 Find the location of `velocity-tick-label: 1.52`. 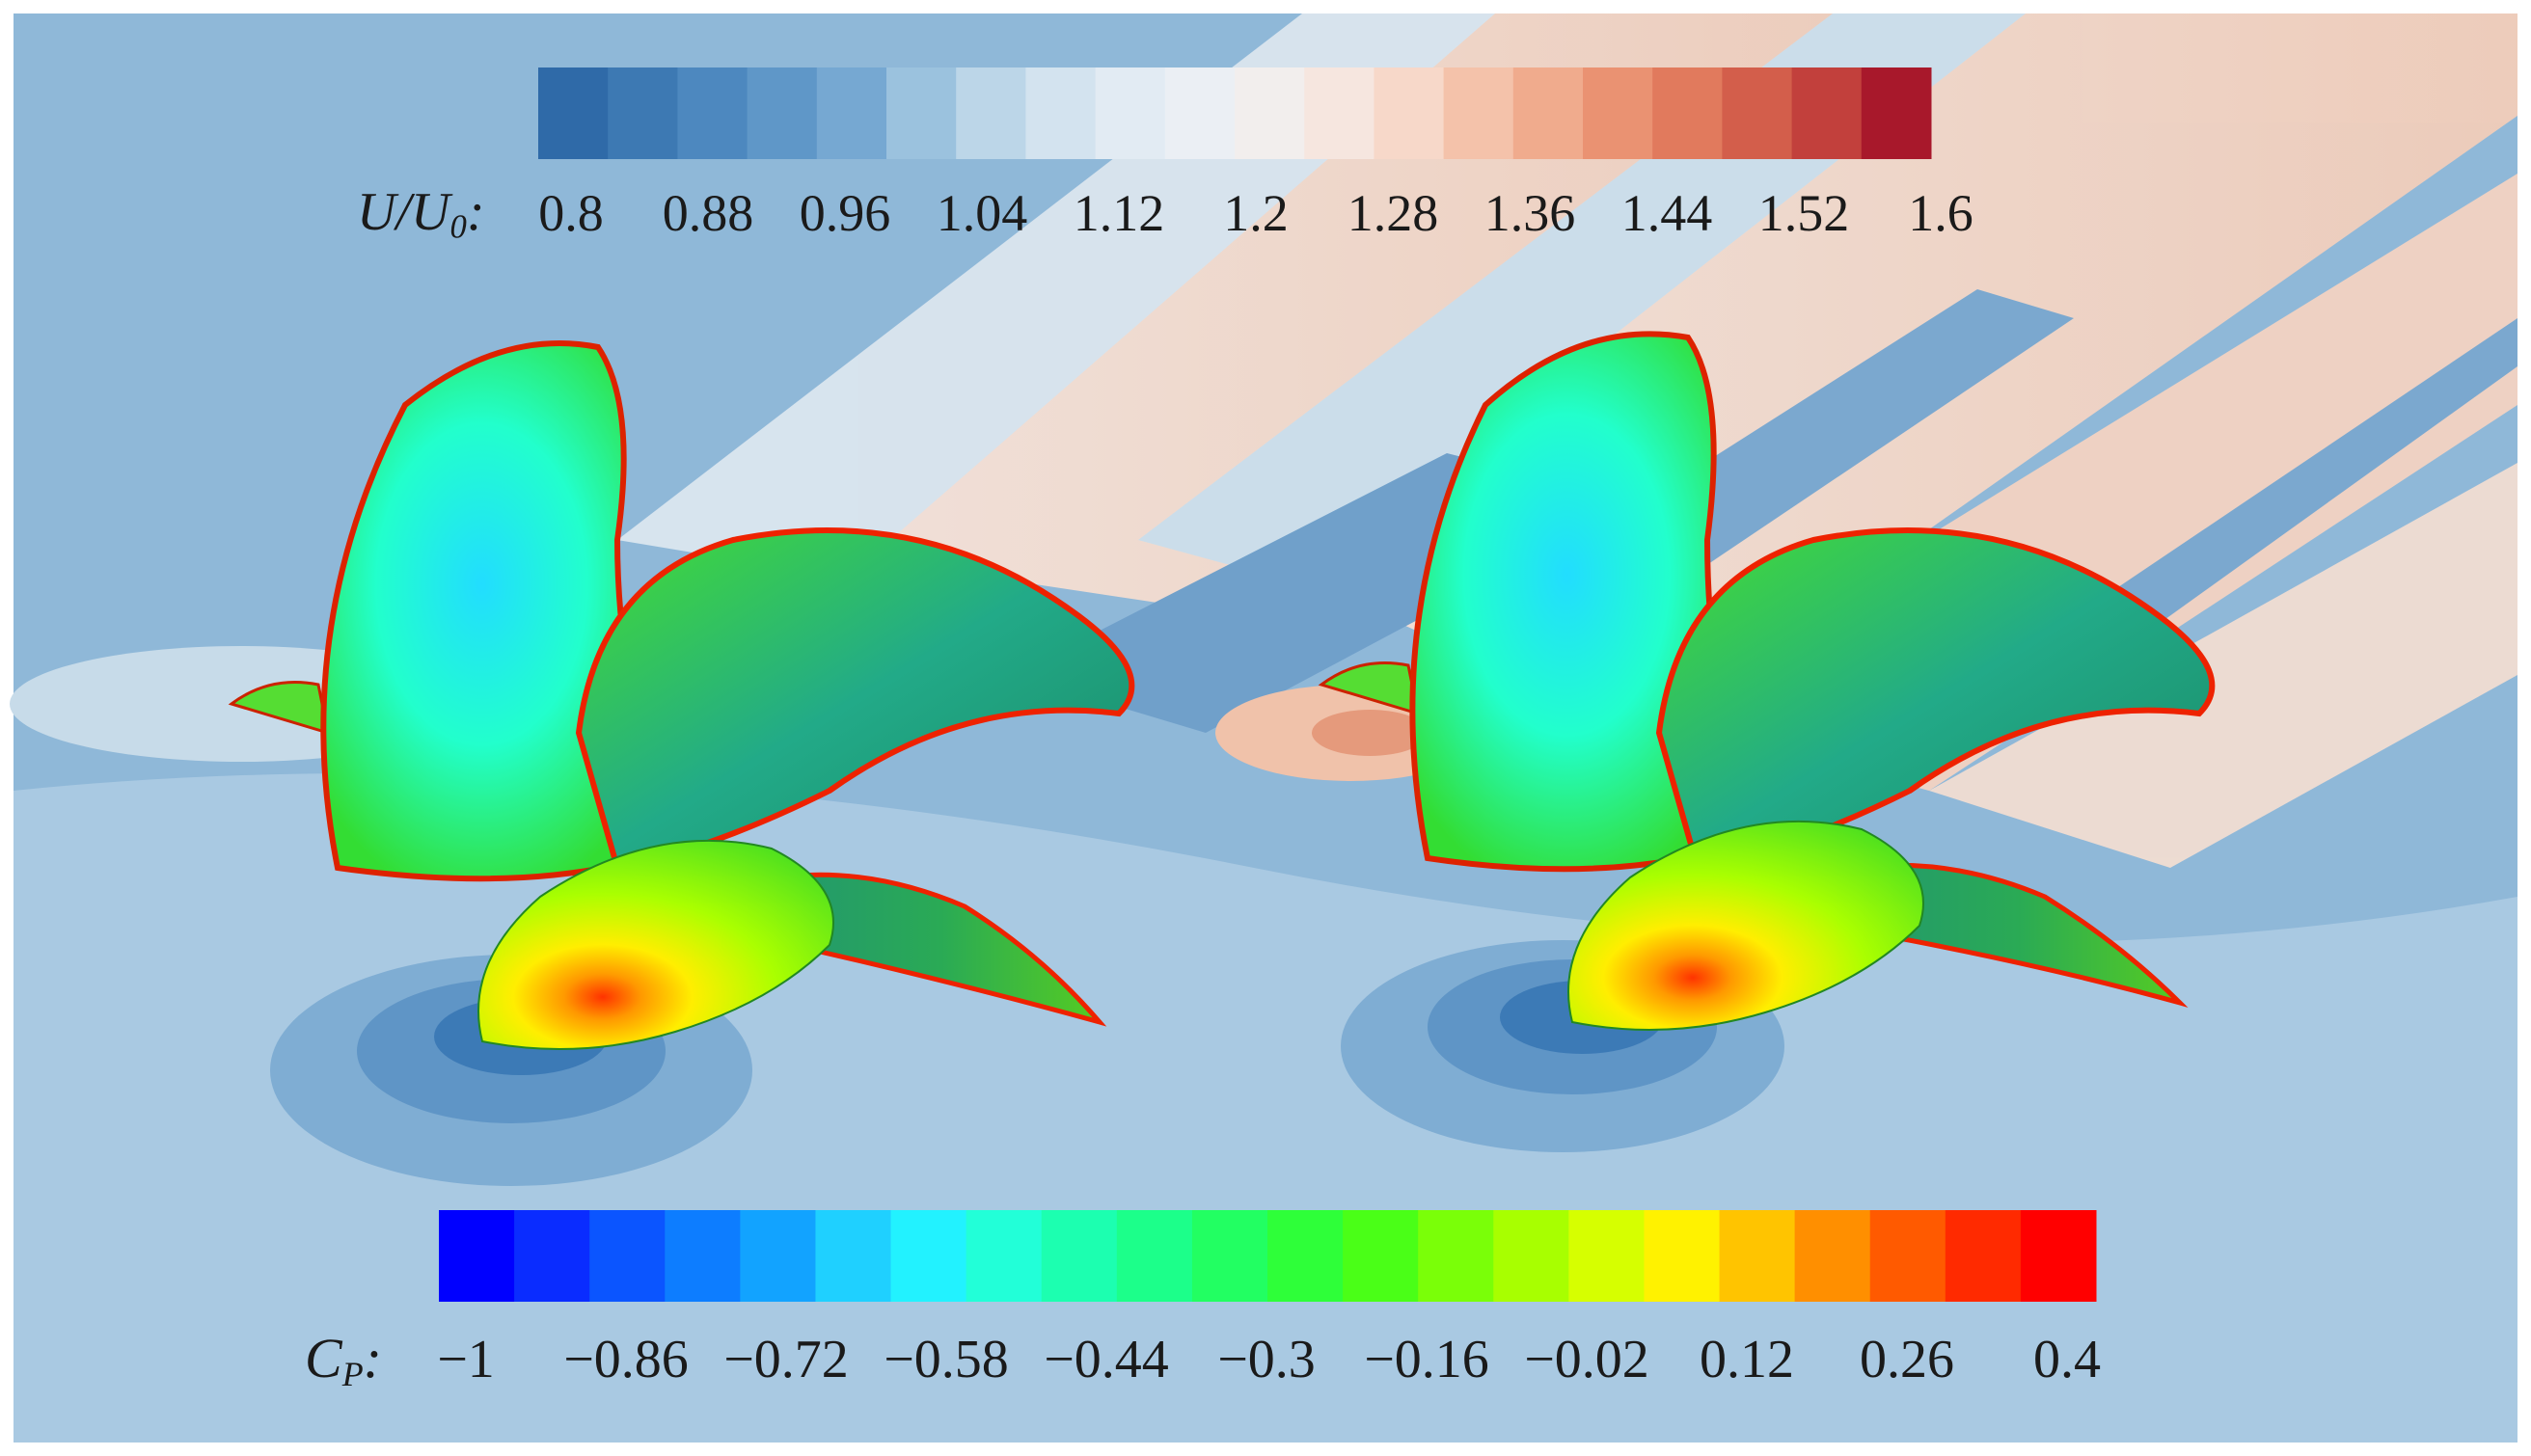

velocity-tick-label: 1.52 is located at coordinates (1804, 213).